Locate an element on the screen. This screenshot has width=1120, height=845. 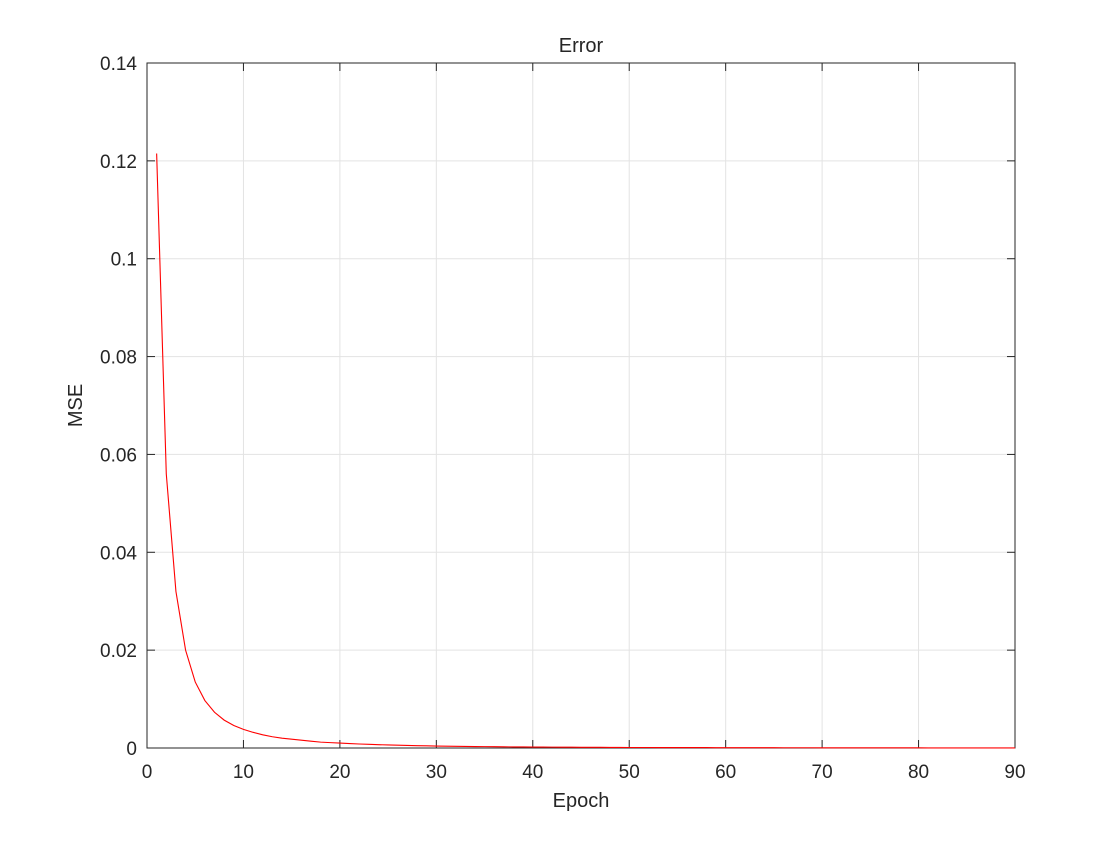
x-tick-label: 10 is located at coordinates (243, 772).